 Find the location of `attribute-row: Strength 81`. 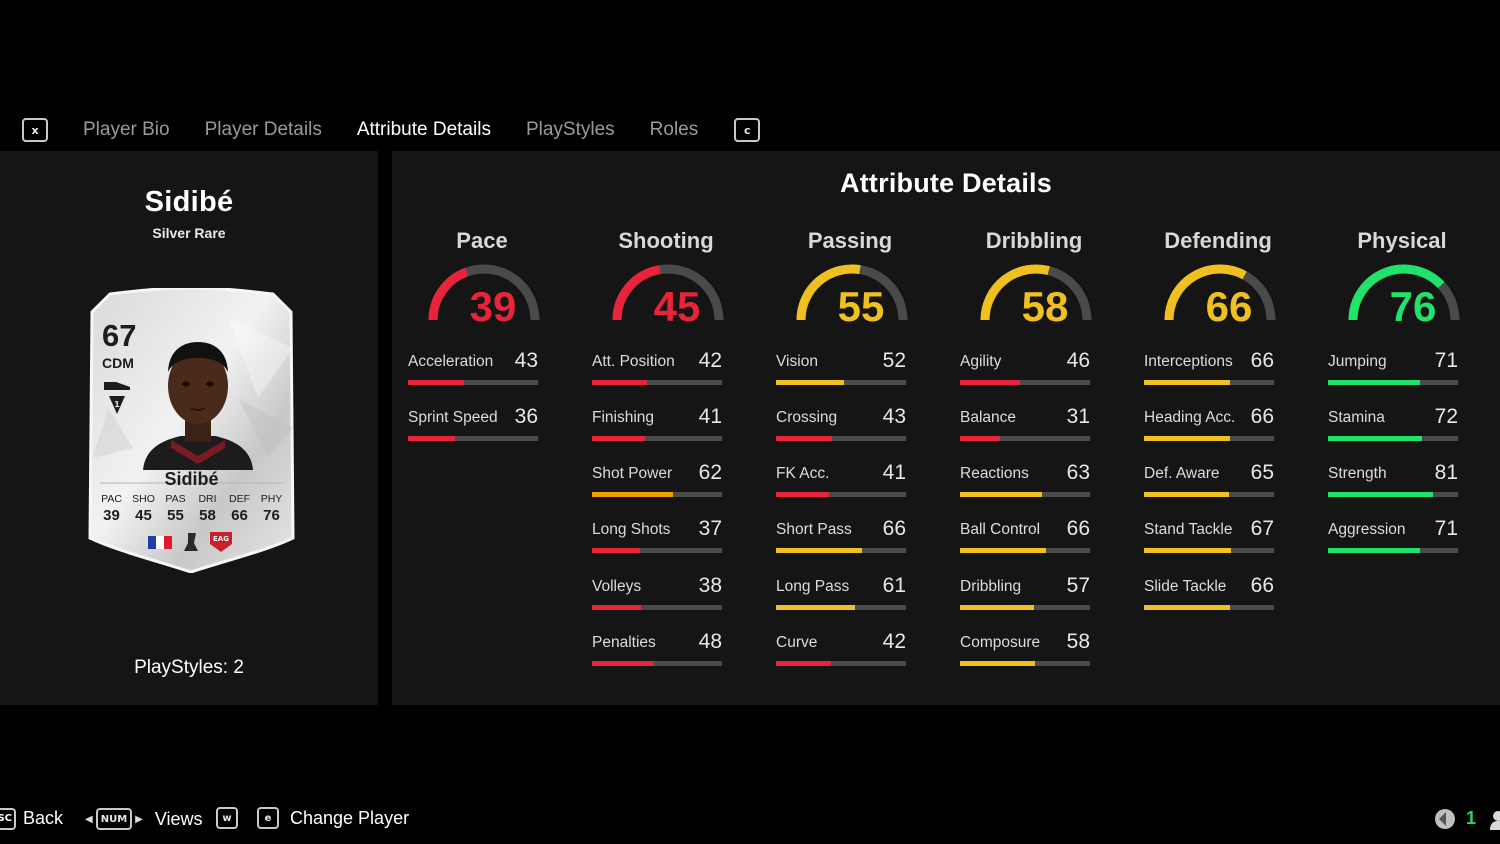

attribute-row: Strength 81 is located at coordinates (1393, 477).